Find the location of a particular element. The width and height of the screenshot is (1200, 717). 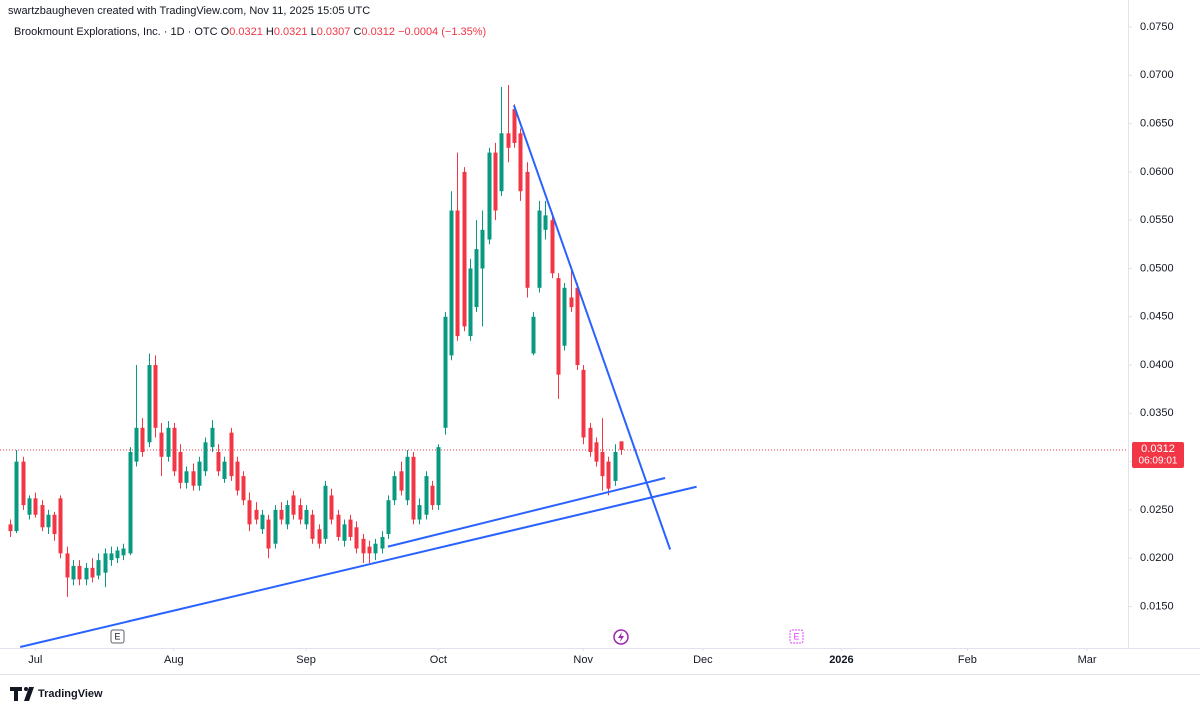

x-tick-label: 2026 is located at coordinates (841, 660).